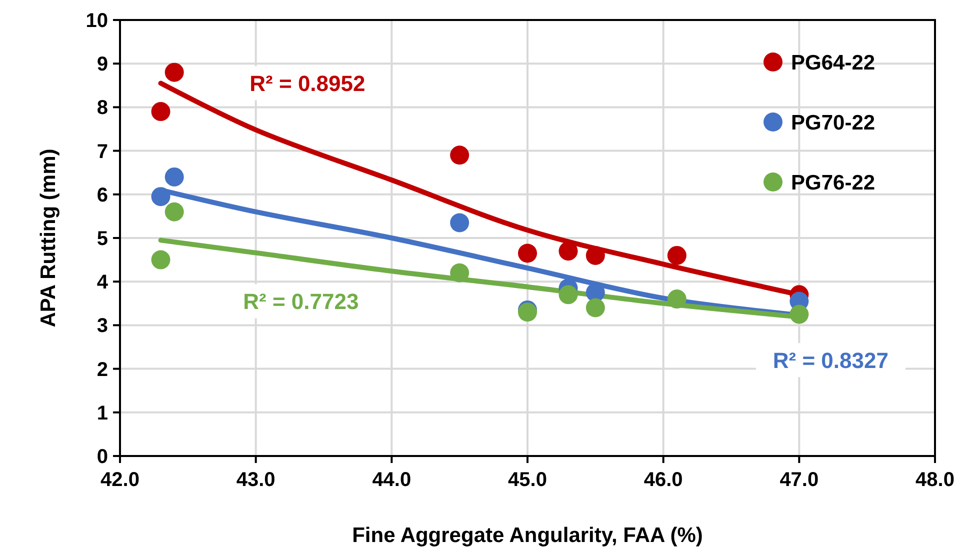  Describe the element at coordinates (833, 182) in the screenshot. I see `legend-label: PG76-22` at that location.